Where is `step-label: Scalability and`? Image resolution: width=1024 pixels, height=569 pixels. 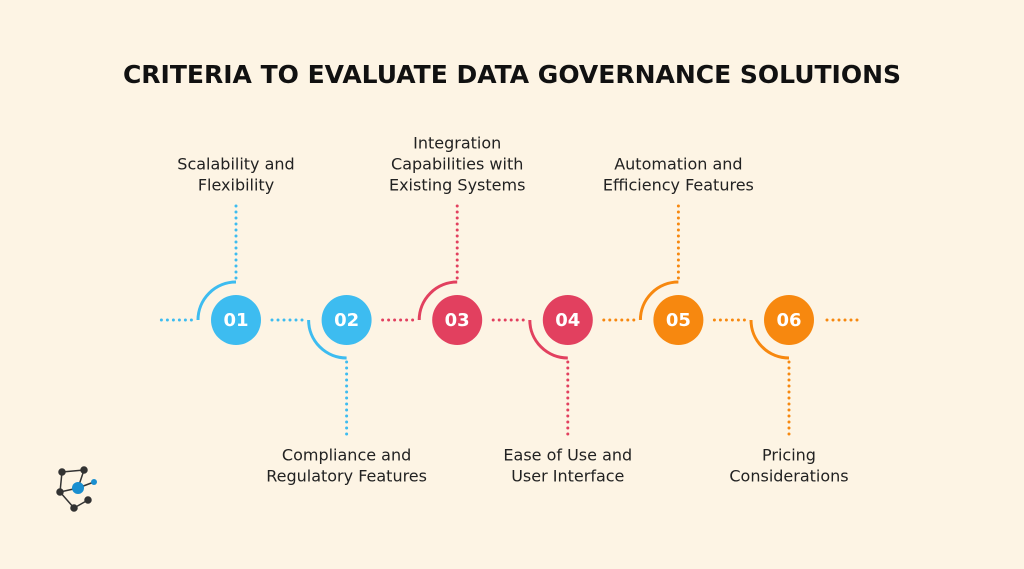 step-label: Scalability and is located at coordinates (235, 164).